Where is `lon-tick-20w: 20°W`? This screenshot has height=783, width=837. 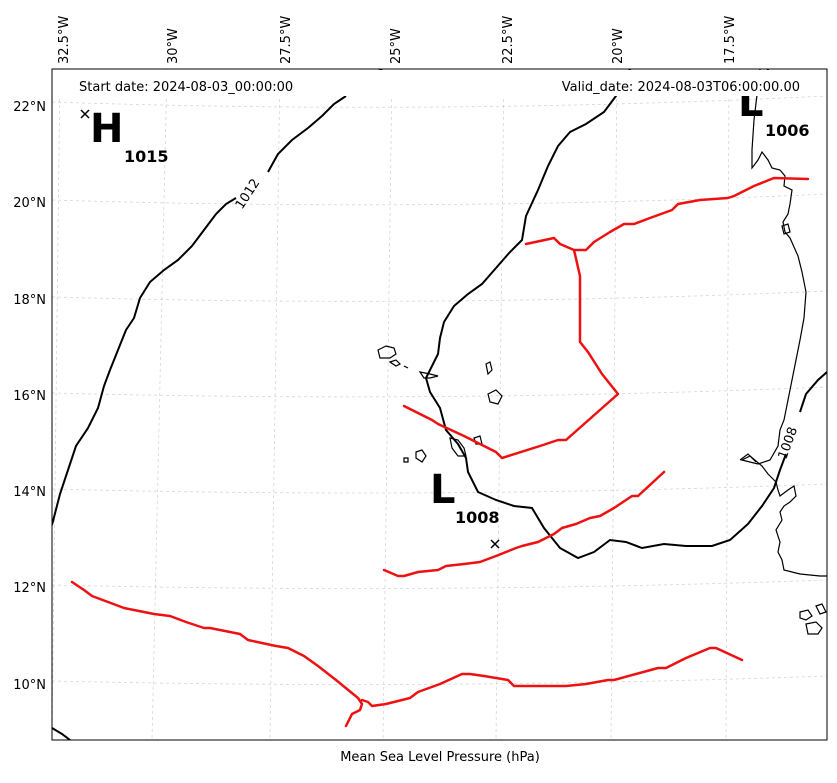 lon-tick-20w: 20°W is located at coordinates (618, 46).